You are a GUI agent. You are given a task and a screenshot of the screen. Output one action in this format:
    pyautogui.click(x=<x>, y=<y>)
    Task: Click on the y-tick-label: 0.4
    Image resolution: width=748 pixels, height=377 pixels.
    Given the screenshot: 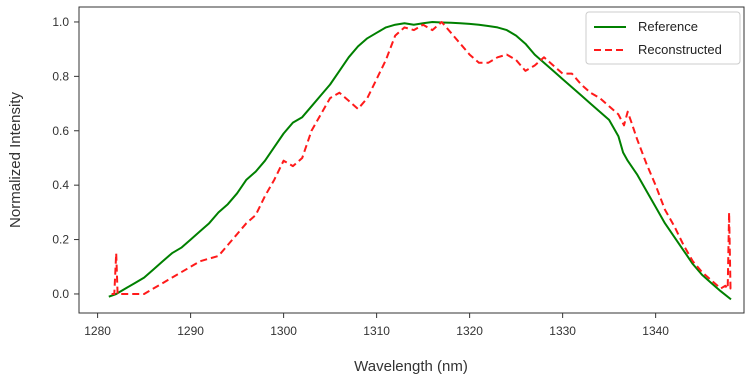 What is the action you would take?
    pyautogui.click(x=60, y=185)
    